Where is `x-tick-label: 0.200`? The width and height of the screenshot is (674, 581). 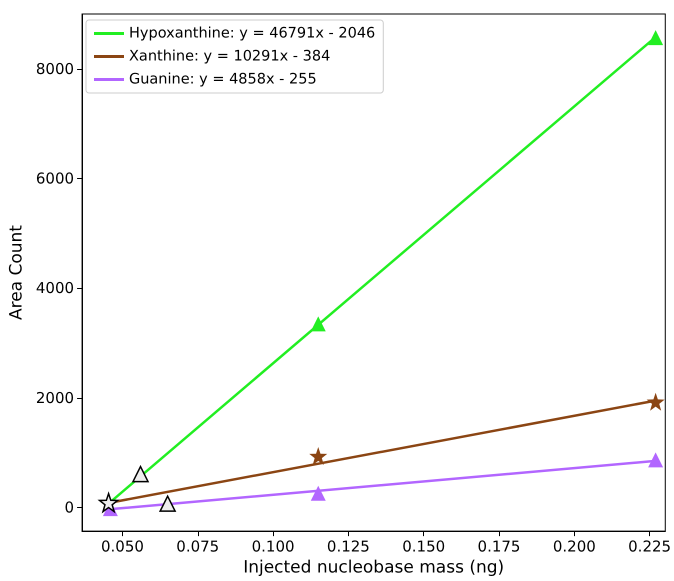 x-tick-label: 0.200 is located at coordinates (574, 547).